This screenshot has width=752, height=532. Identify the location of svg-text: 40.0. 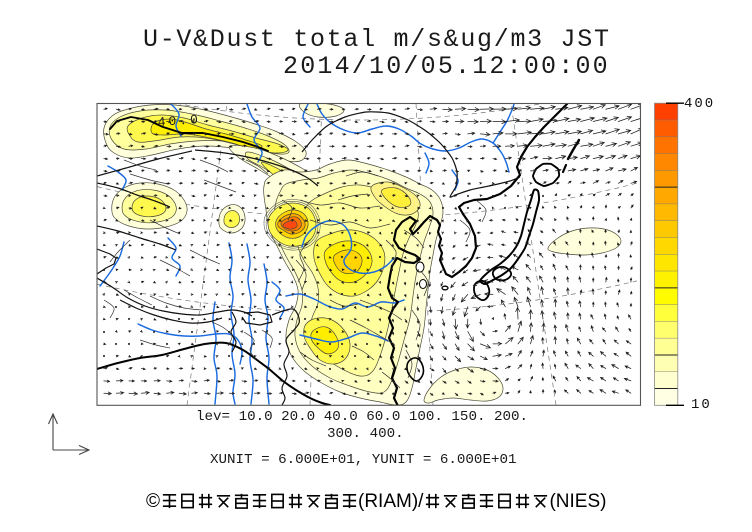
(179, 121).